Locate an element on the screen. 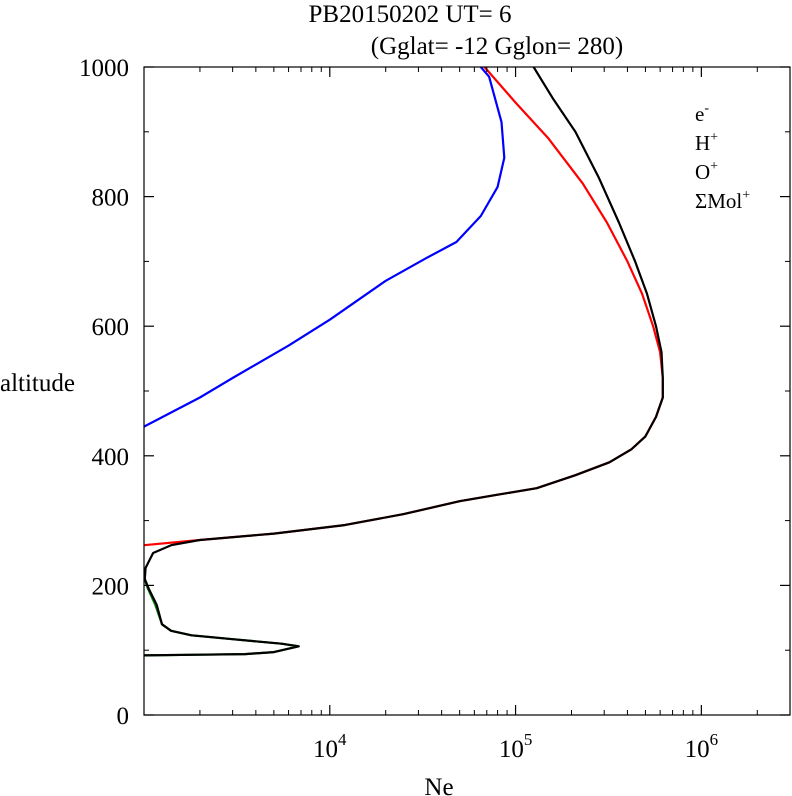  y-tick-label: 200 is located at coordinates (111, 586).